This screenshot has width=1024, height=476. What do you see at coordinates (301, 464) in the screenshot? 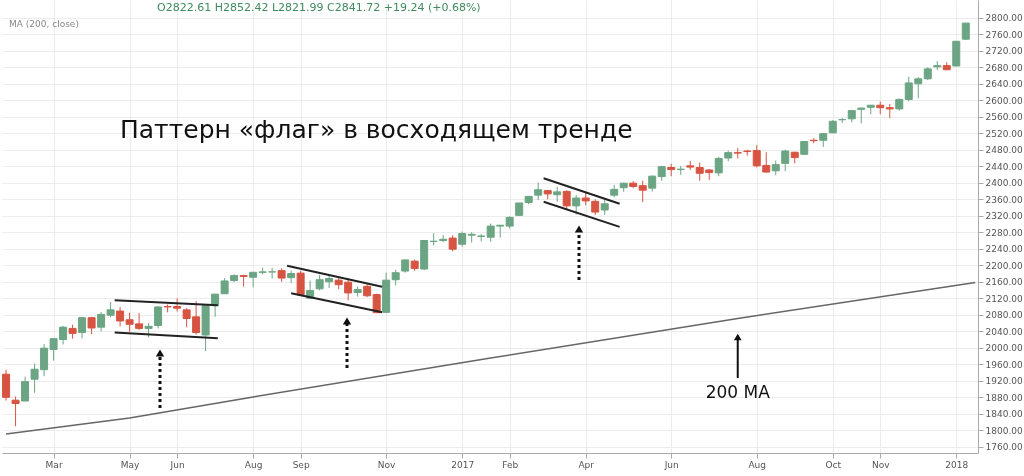
I see `x-tick-label: Sep` at bounding box center [301, 464].